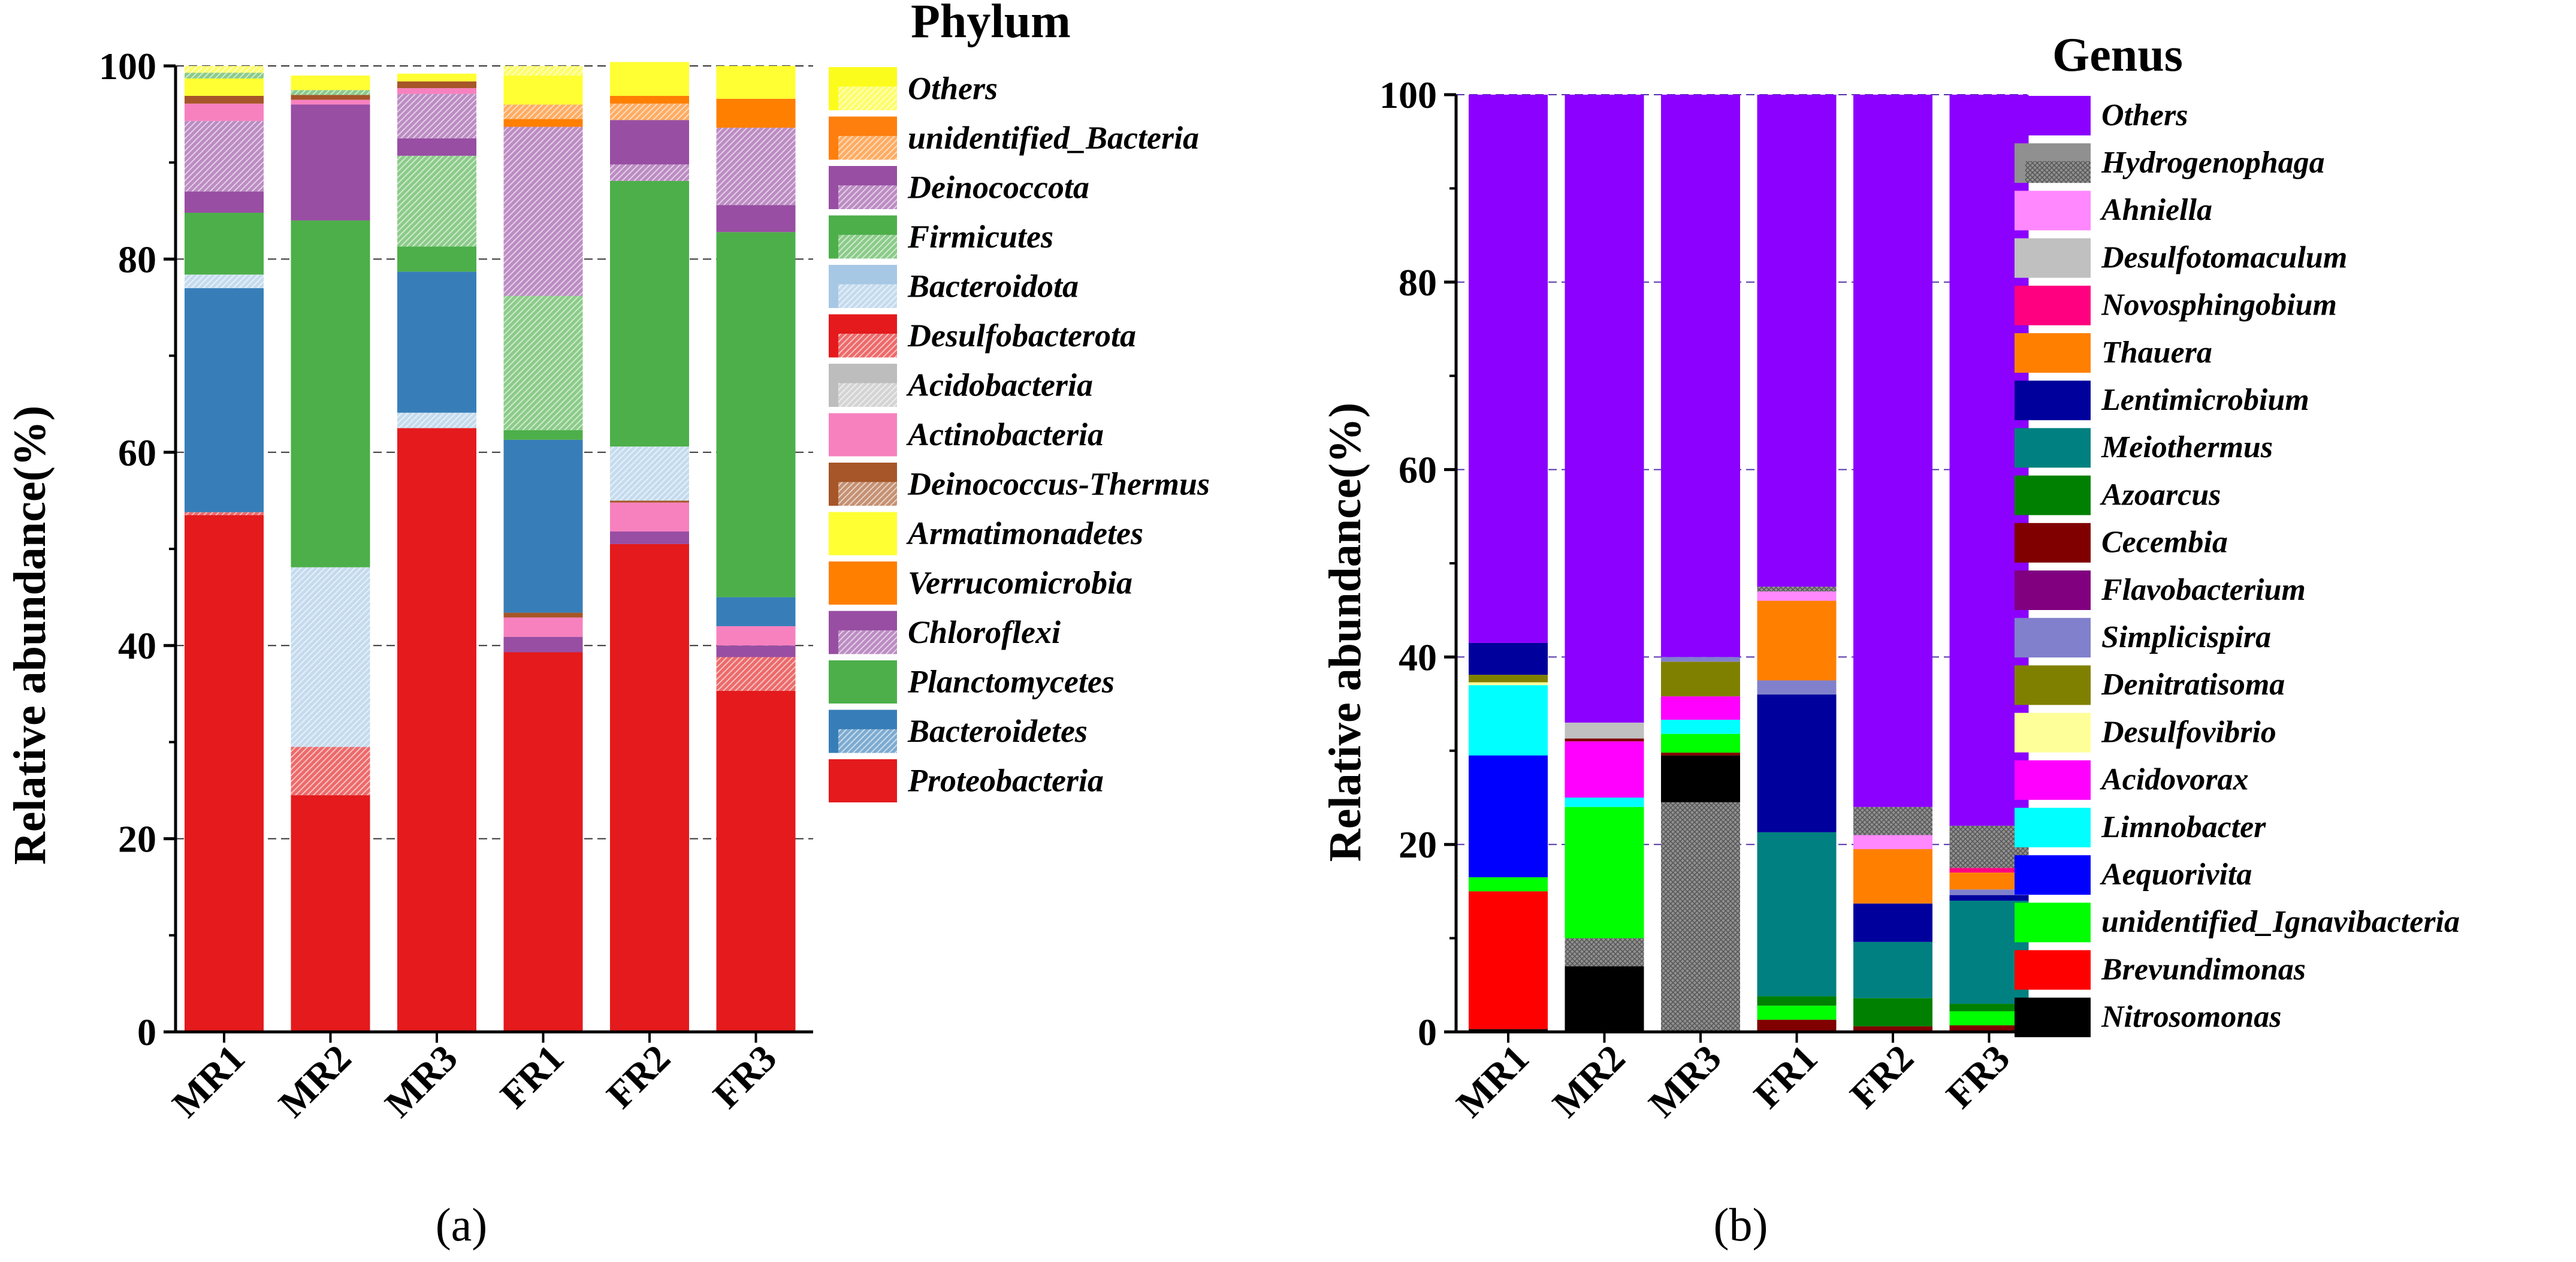 This screenshot has height=1262, width=2576. Describe the element at coordinates (225, 400) in the screenshot. I see `bar-segment-MR1-bacteroidetes` at that location.